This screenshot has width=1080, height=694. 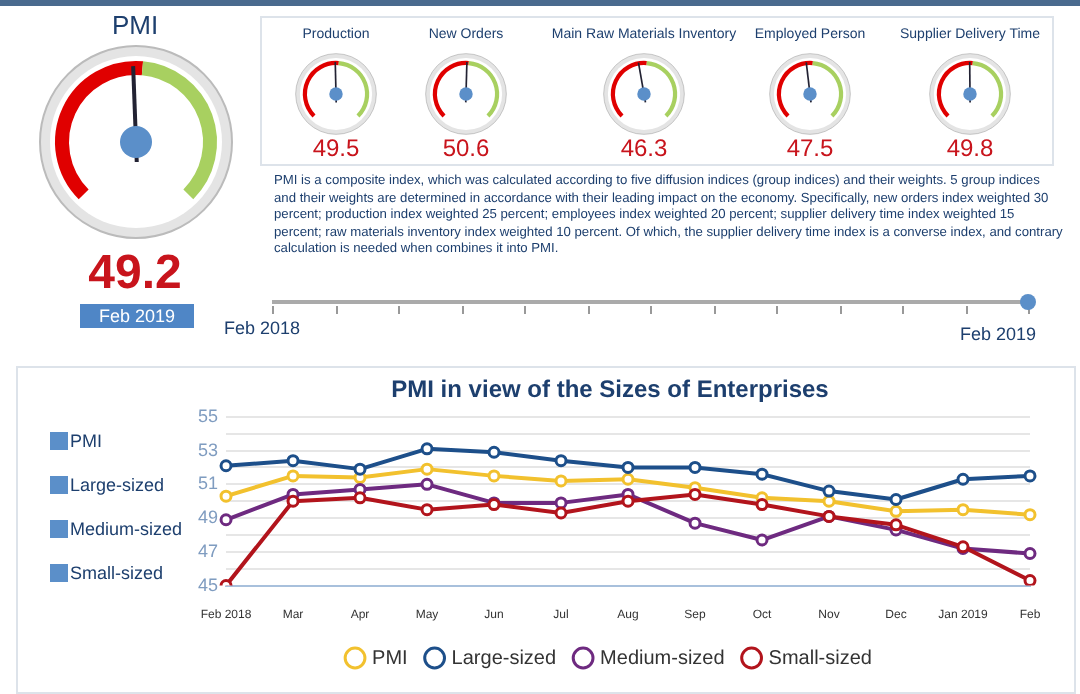 I want to click on y-tick-label: 51, so click(x=208, y=483).